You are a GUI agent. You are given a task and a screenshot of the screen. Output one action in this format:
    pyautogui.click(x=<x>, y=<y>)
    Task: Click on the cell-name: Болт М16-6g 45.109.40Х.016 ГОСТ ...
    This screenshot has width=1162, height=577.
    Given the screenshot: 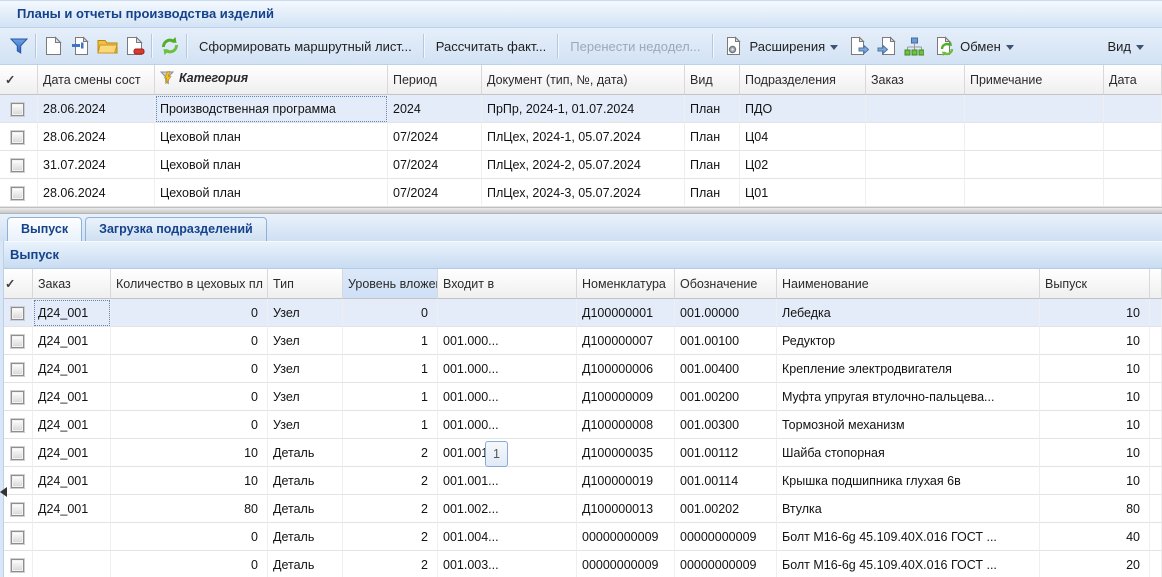 What is the action you would take?
    pyautogui.click(x=908, y=564)
    